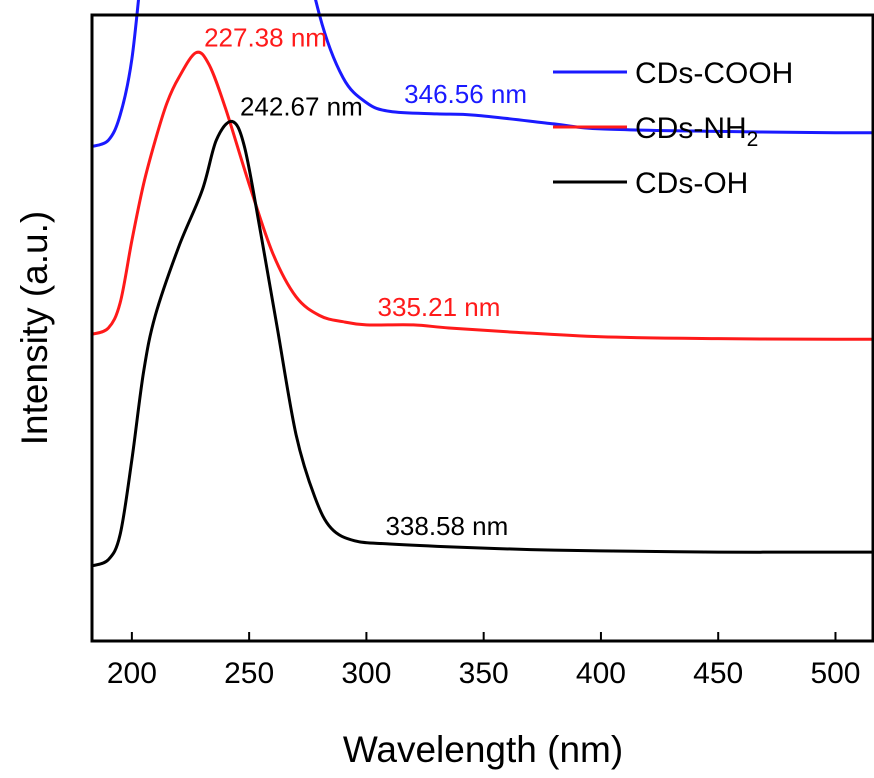  Describe the element at coordinates (718, 673) in the screenshot. I see `x-tick-label-5: 450` at that location.